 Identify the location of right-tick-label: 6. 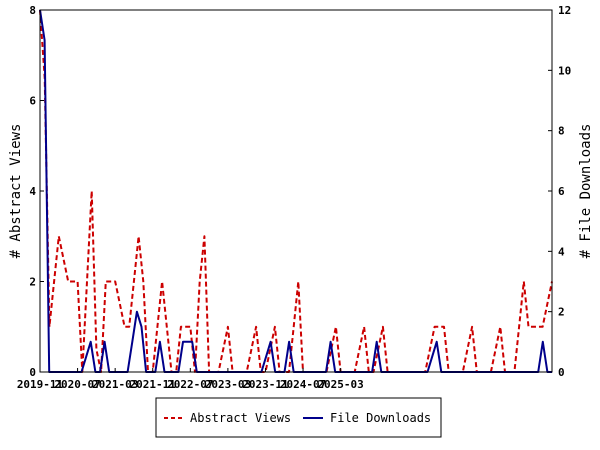
(561, 191).